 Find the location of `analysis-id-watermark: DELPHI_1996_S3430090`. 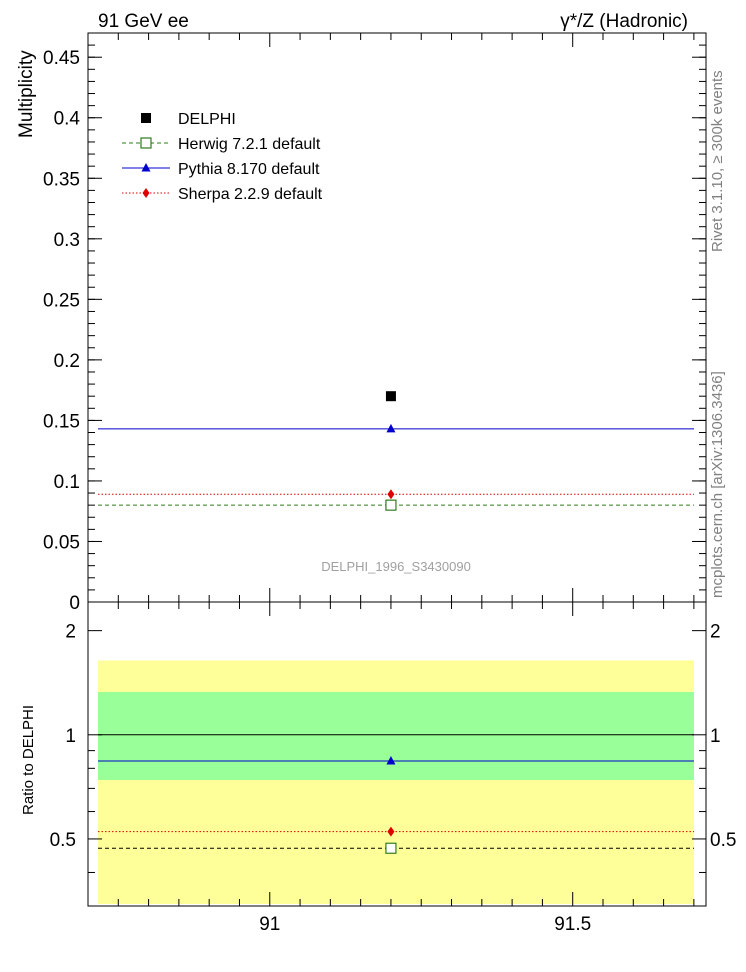

analysis-id-watermark: DELPHI_1996_S3430090 is located at coordinates (396, 566).